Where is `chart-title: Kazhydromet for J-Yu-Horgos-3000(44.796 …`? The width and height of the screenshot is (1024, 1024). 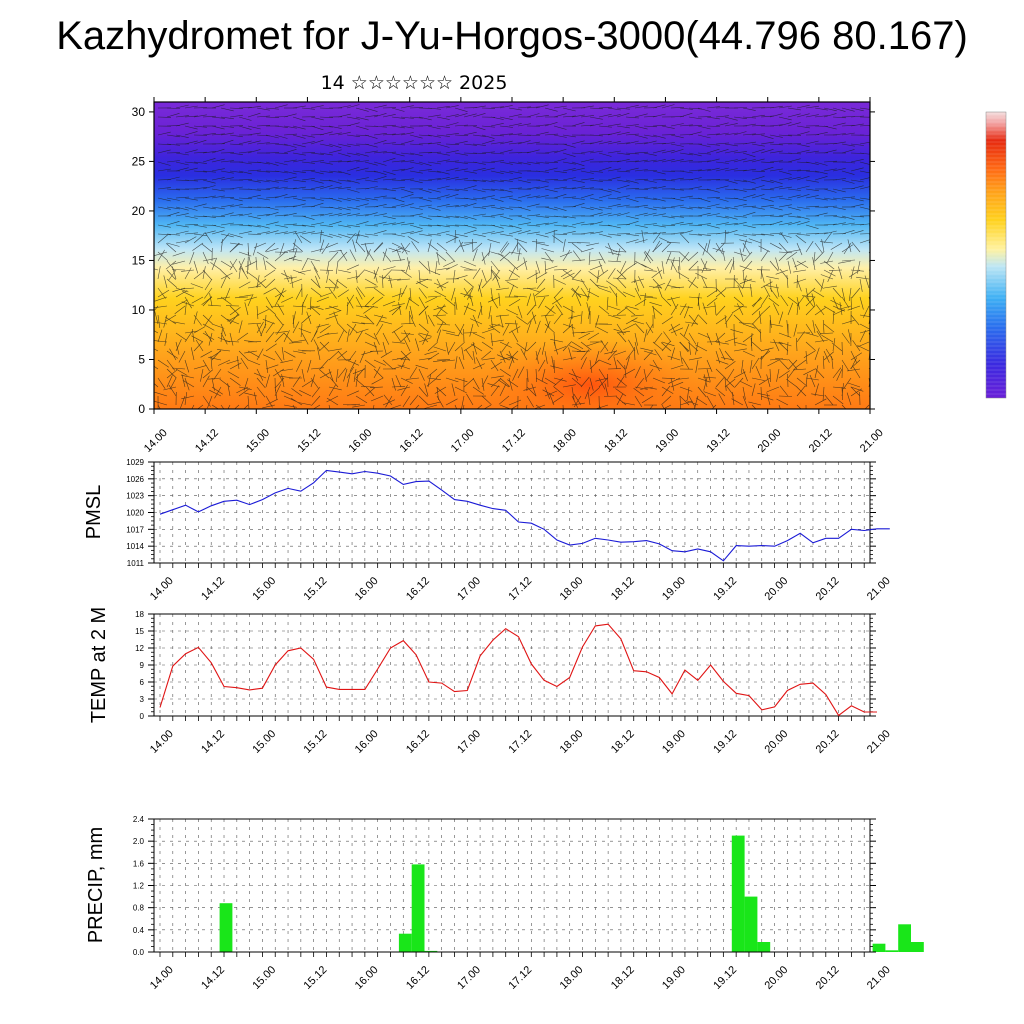
chart-title: Kazhydromet for J-Yu-Horgos-3000(44.796 … is located at coordinates (512, 36).